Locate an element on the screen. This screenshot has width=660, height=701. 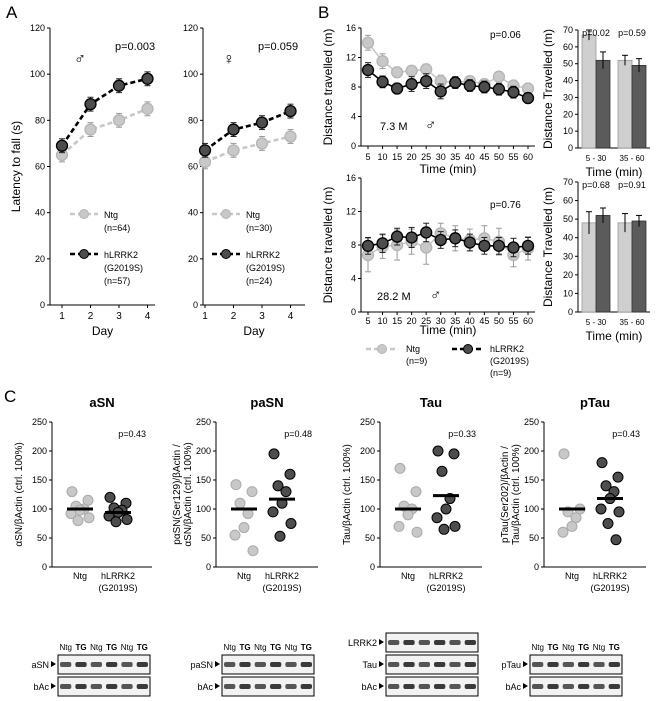
panel-letter-a: A is located at coordinates (12, 12).